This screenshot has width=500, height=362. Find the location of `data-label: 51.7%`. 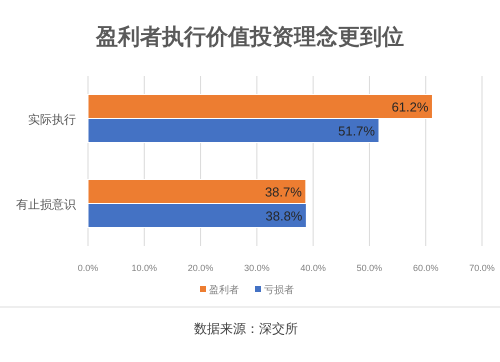

data-label: 51.7% is located at coordinates (357, 131).